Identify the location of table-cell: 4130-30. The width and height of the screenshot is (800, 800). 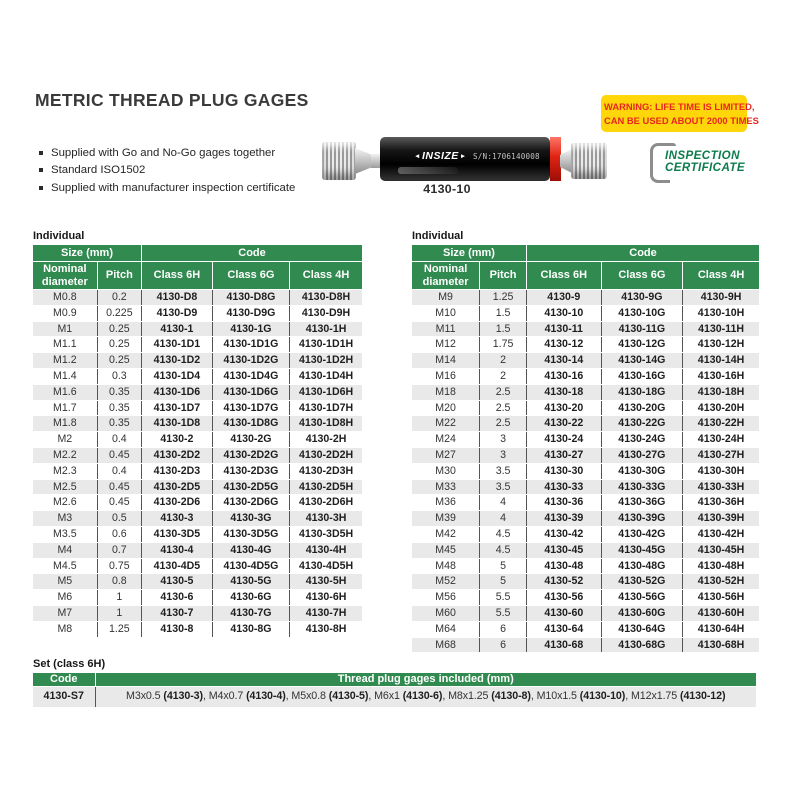
(564, 471).